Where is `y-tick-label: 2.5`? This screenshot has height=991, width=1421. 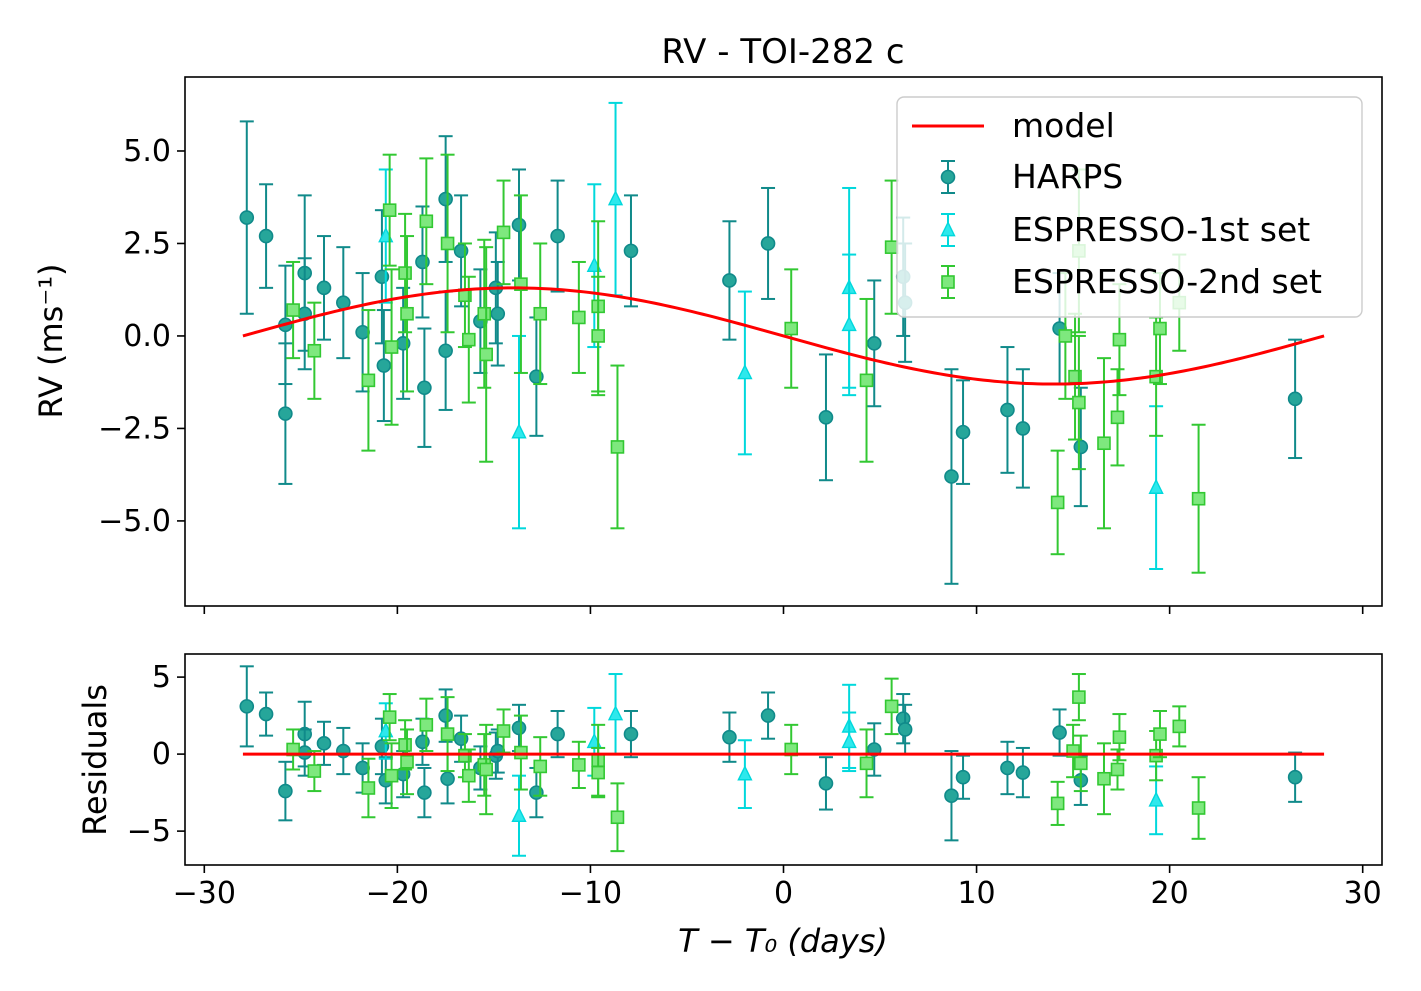 y-tick-label: 2.5 is located at coordinates (147, 243).